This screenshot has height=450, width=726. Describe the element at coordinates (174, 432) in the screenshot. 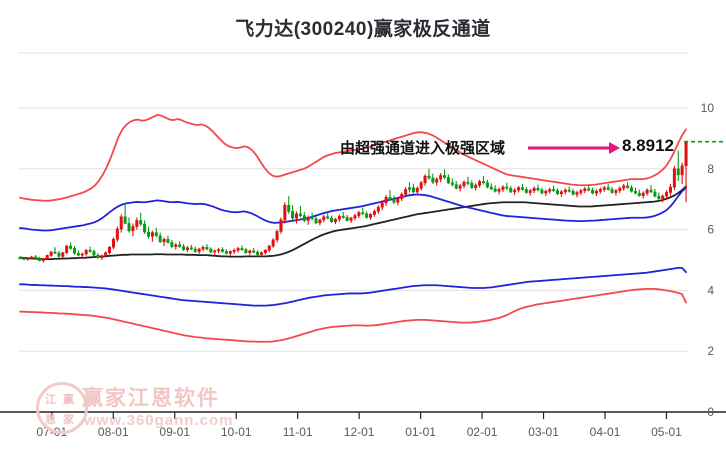

I see `x-tick-label: 09-01` at that location.